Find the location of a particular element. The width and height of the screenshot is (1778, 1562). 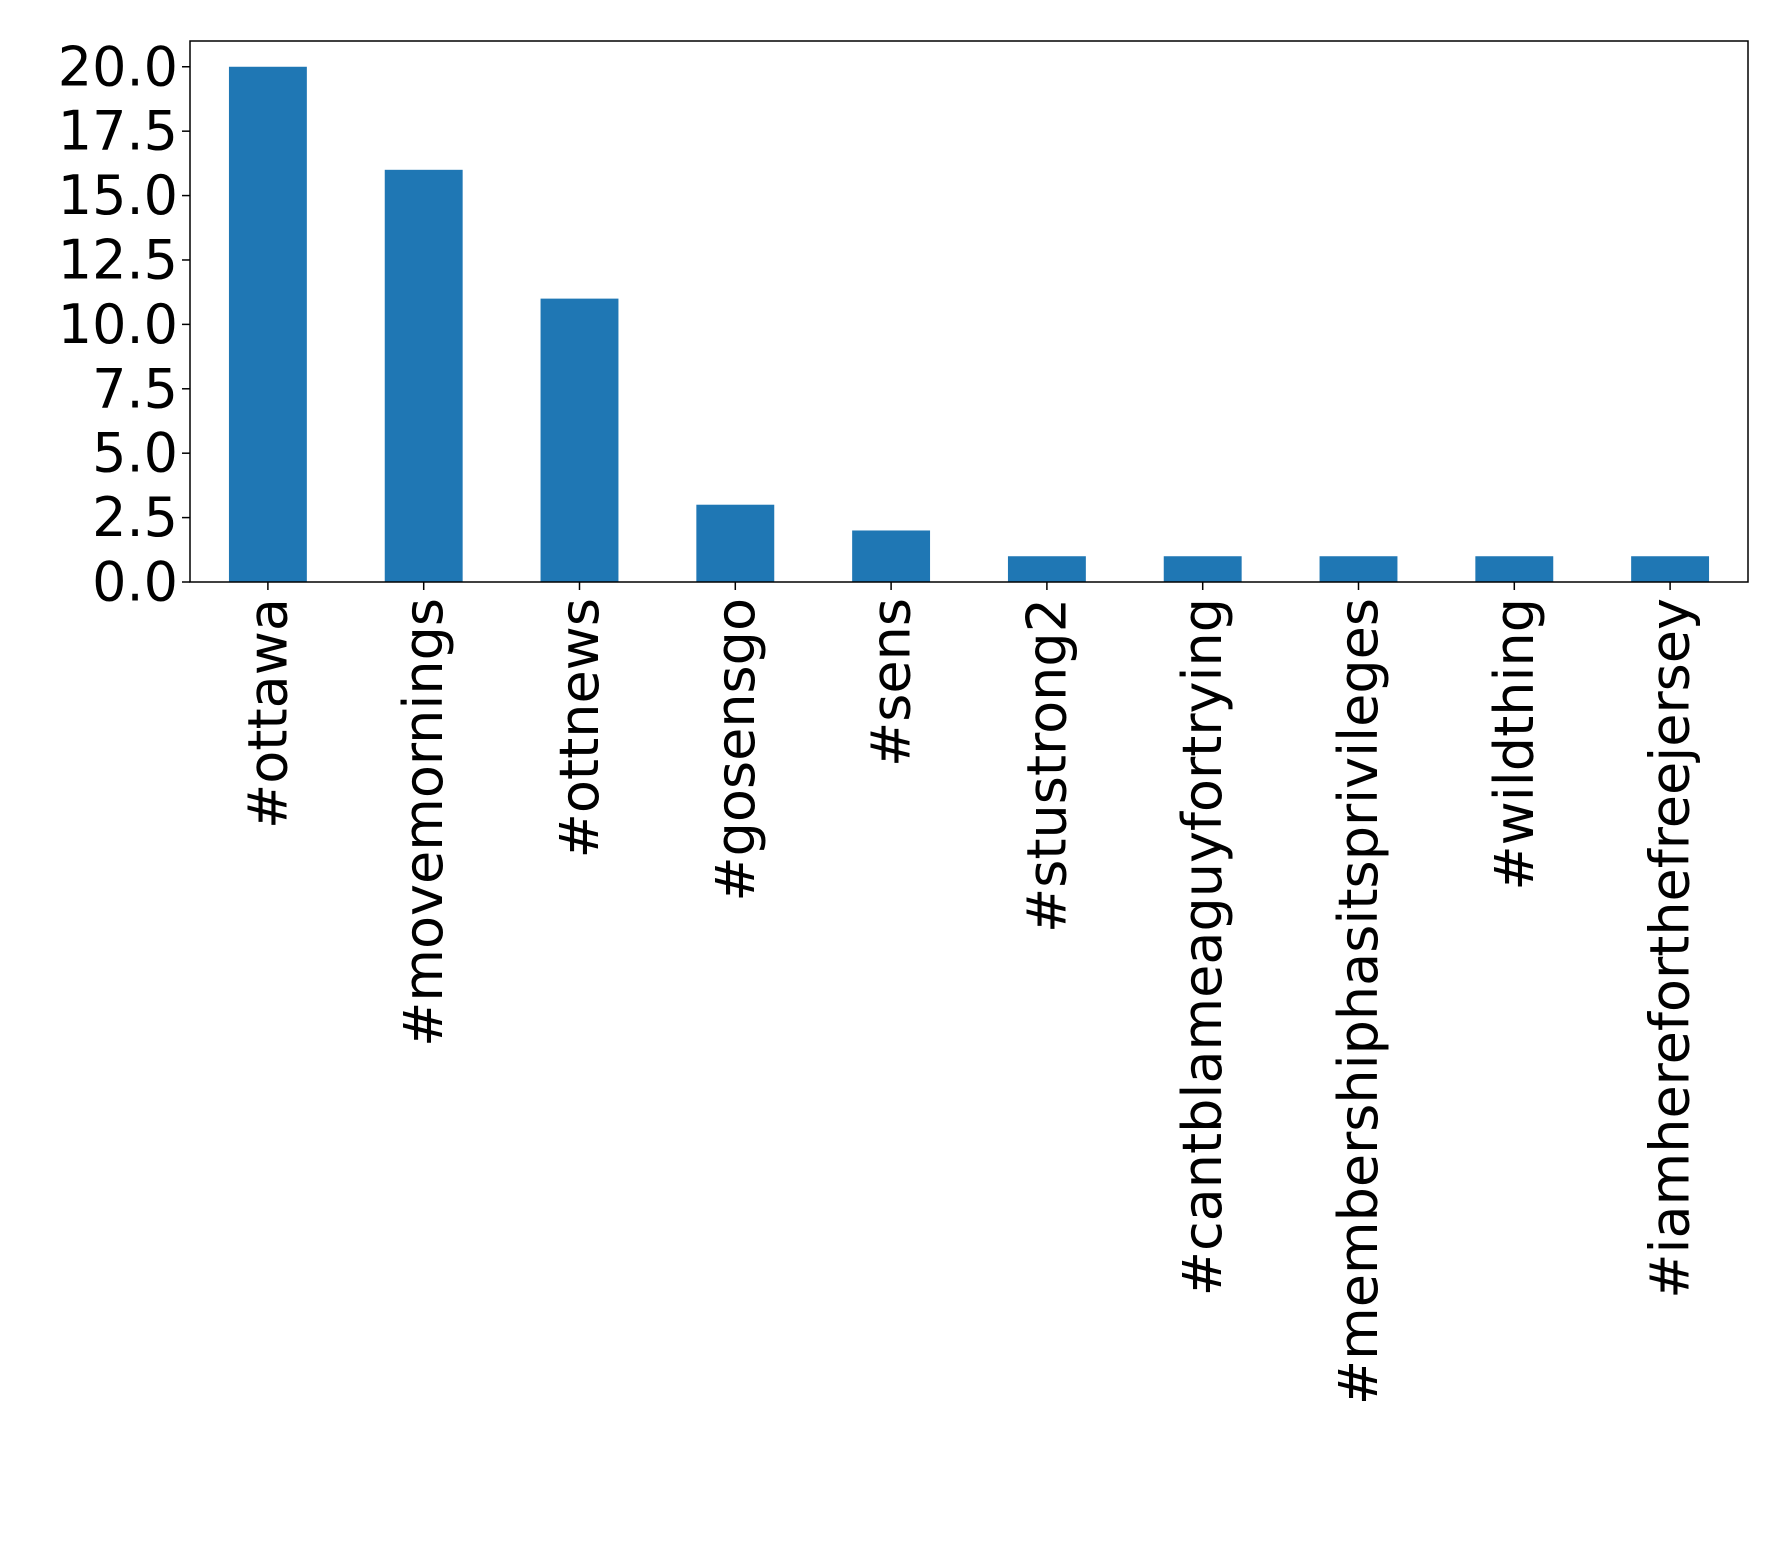

bar-movemornings is located at coordinates (423, 376).